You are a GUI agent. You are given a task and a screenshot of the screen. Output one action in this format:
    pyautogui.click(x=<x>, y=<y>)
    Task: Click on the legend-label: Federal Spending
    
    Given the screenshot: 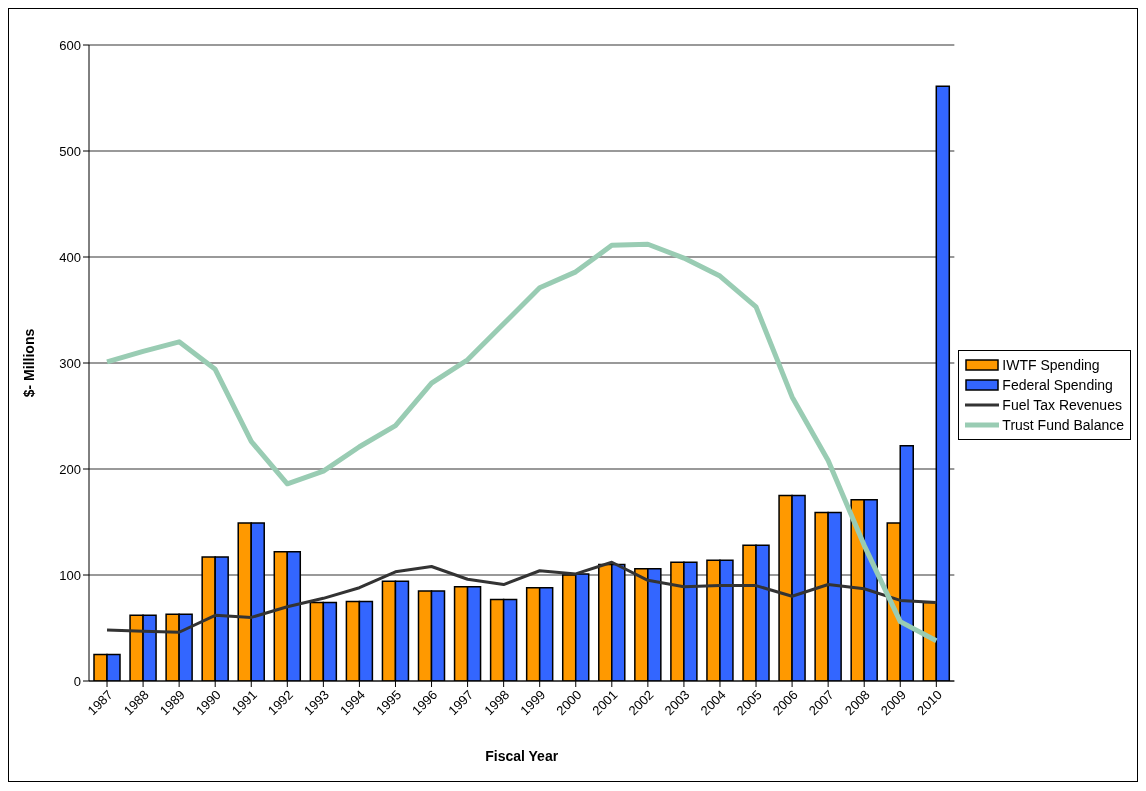 What is the action you would take?
    pyautogui.click(x=1057, y=385)
    